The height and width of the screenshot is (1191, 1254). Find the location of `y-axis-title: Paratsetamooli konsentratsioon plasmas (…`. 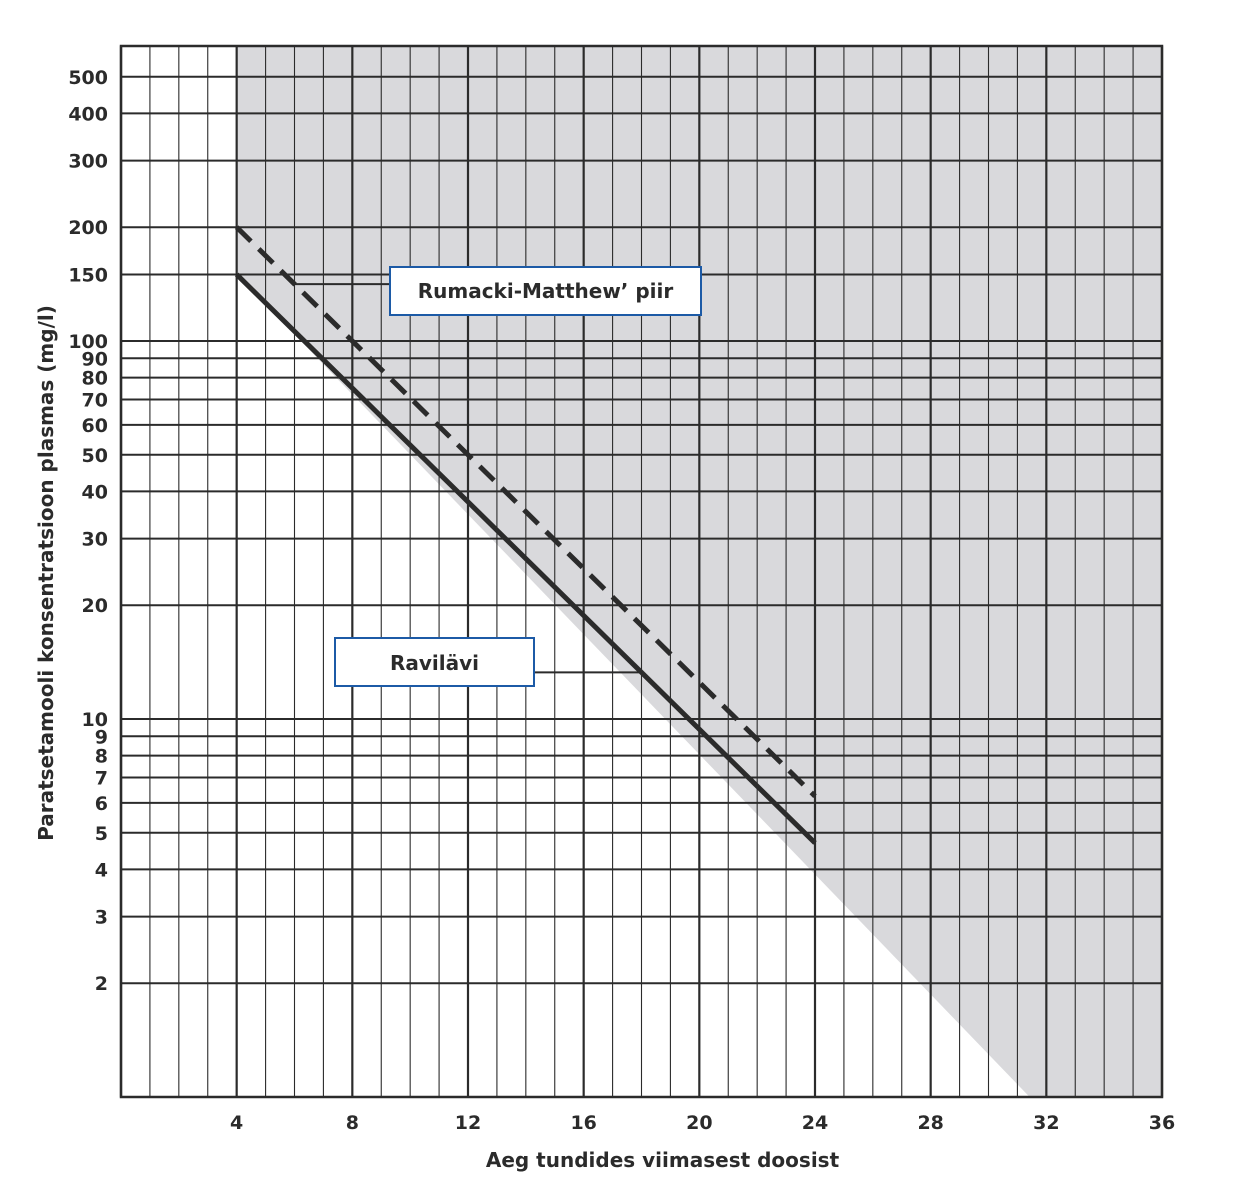

y-axis-title: Paratsetamooli konsentratsioon plasmas (… is located at coordinates (46, 573).